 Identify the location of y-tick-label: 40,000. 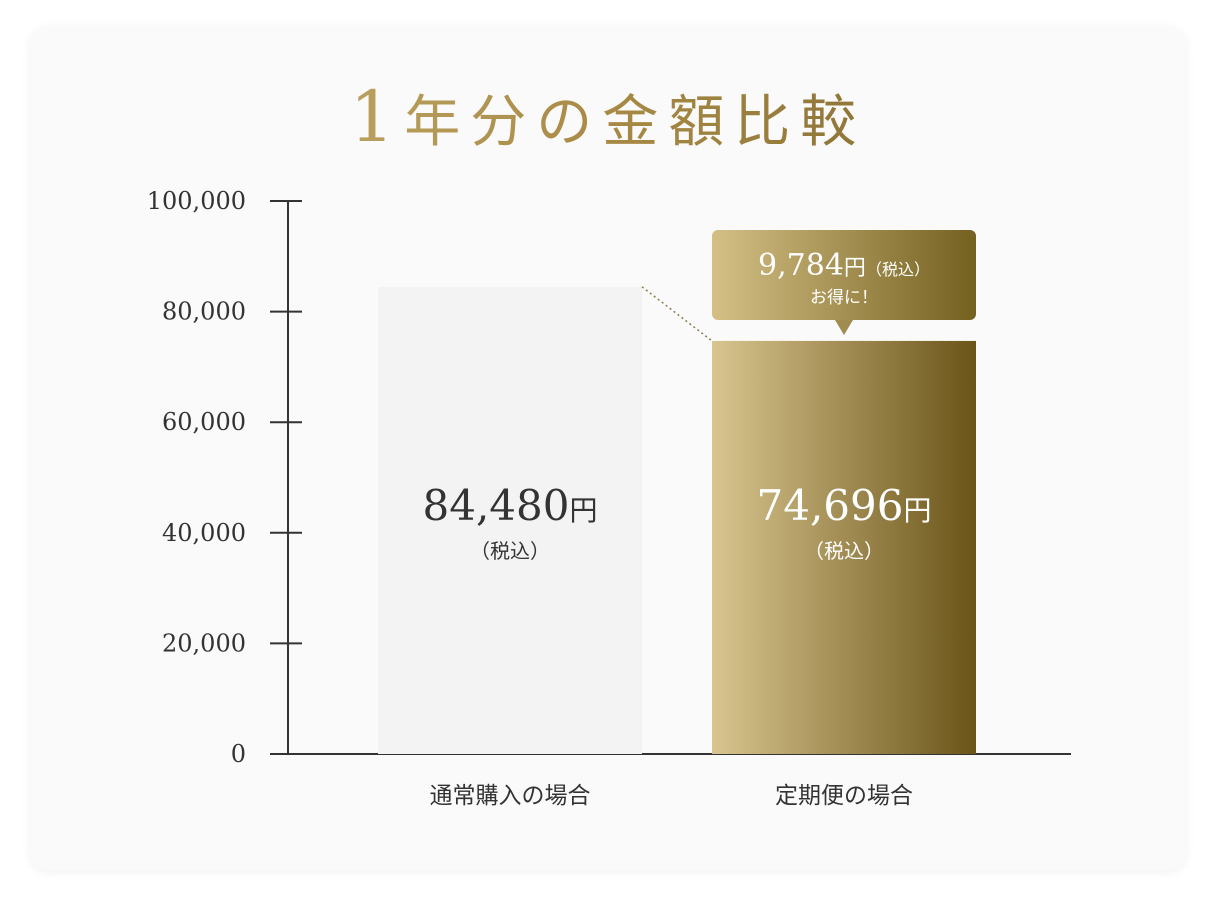
(204, 533).